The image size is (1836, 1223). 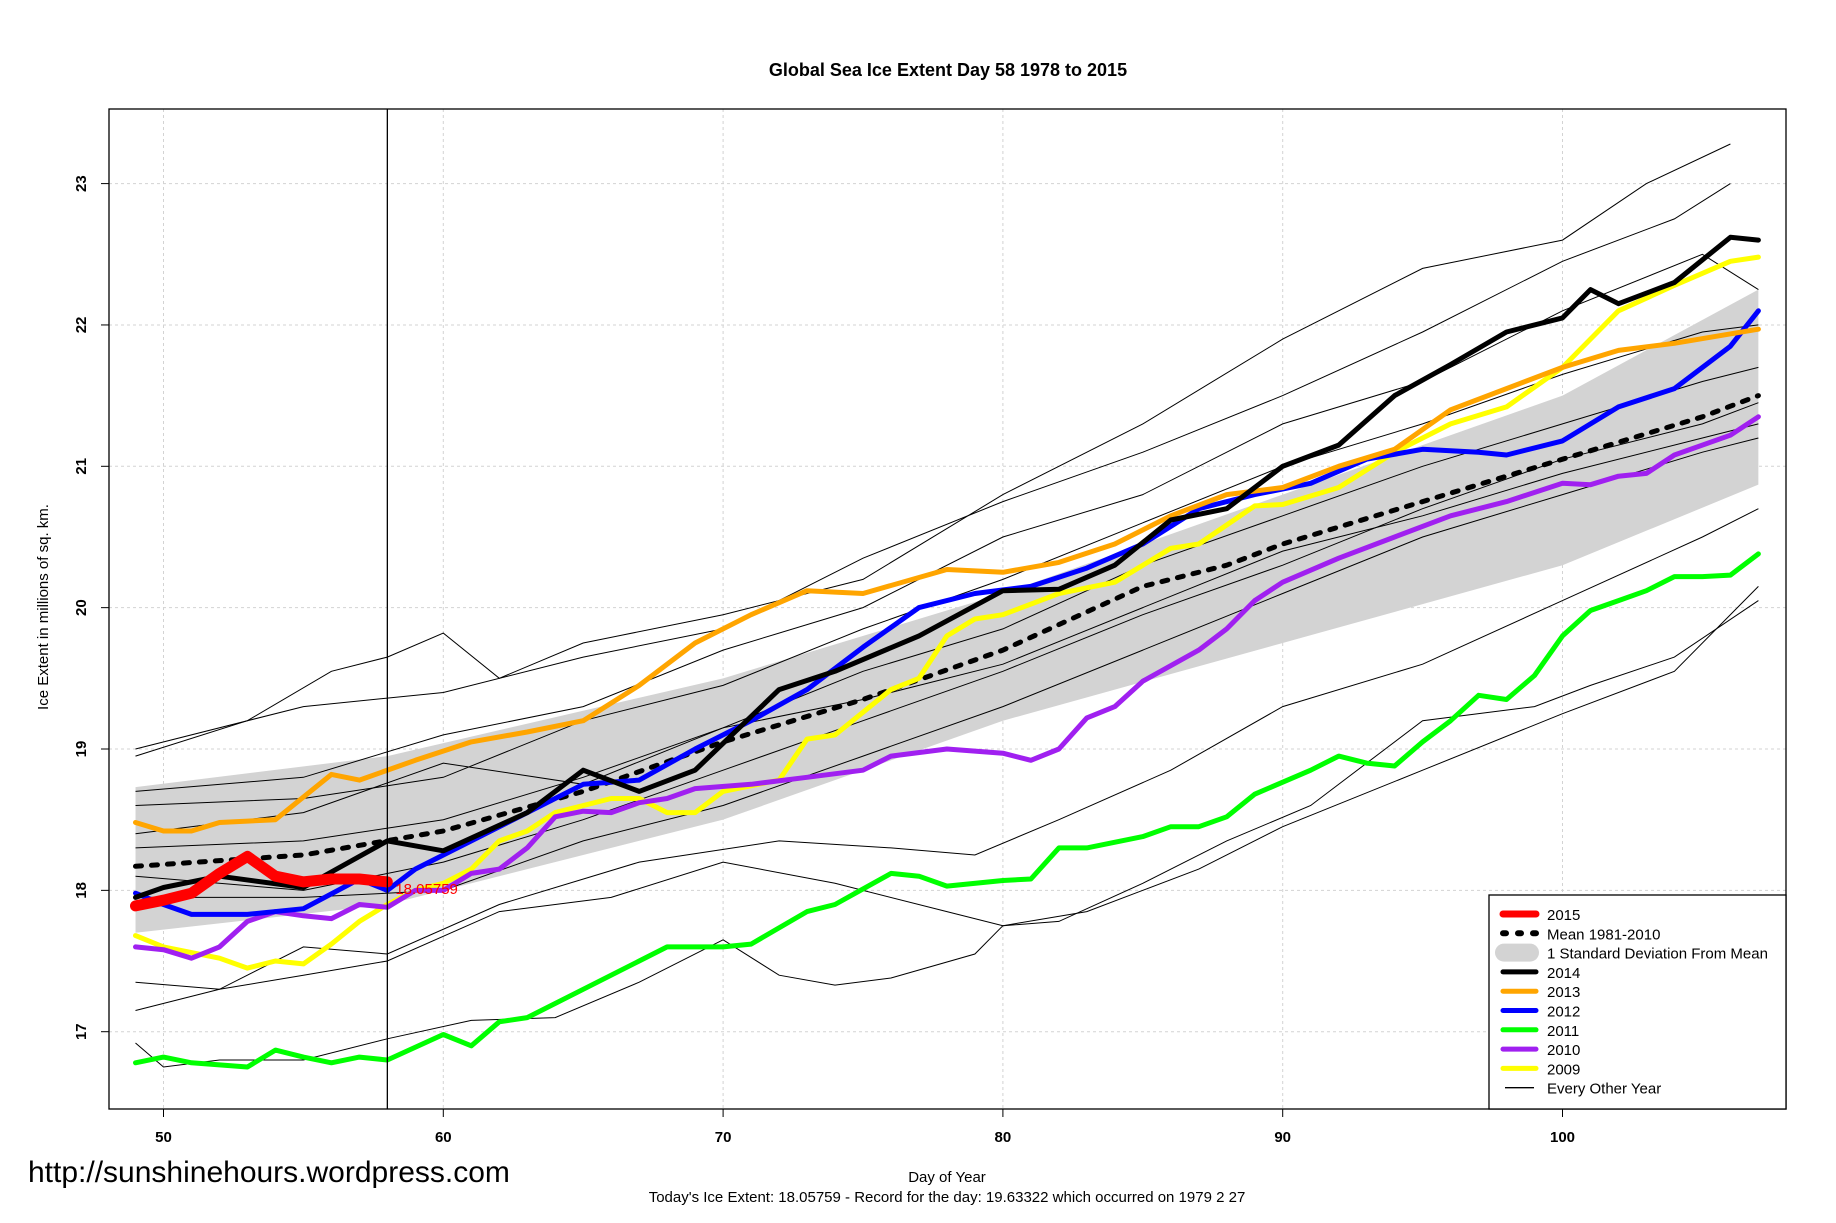 What do you see at coordinates (81, 749) in the screenshot?
I see `y-tick-label: 19` at bounding box center [81, 749].